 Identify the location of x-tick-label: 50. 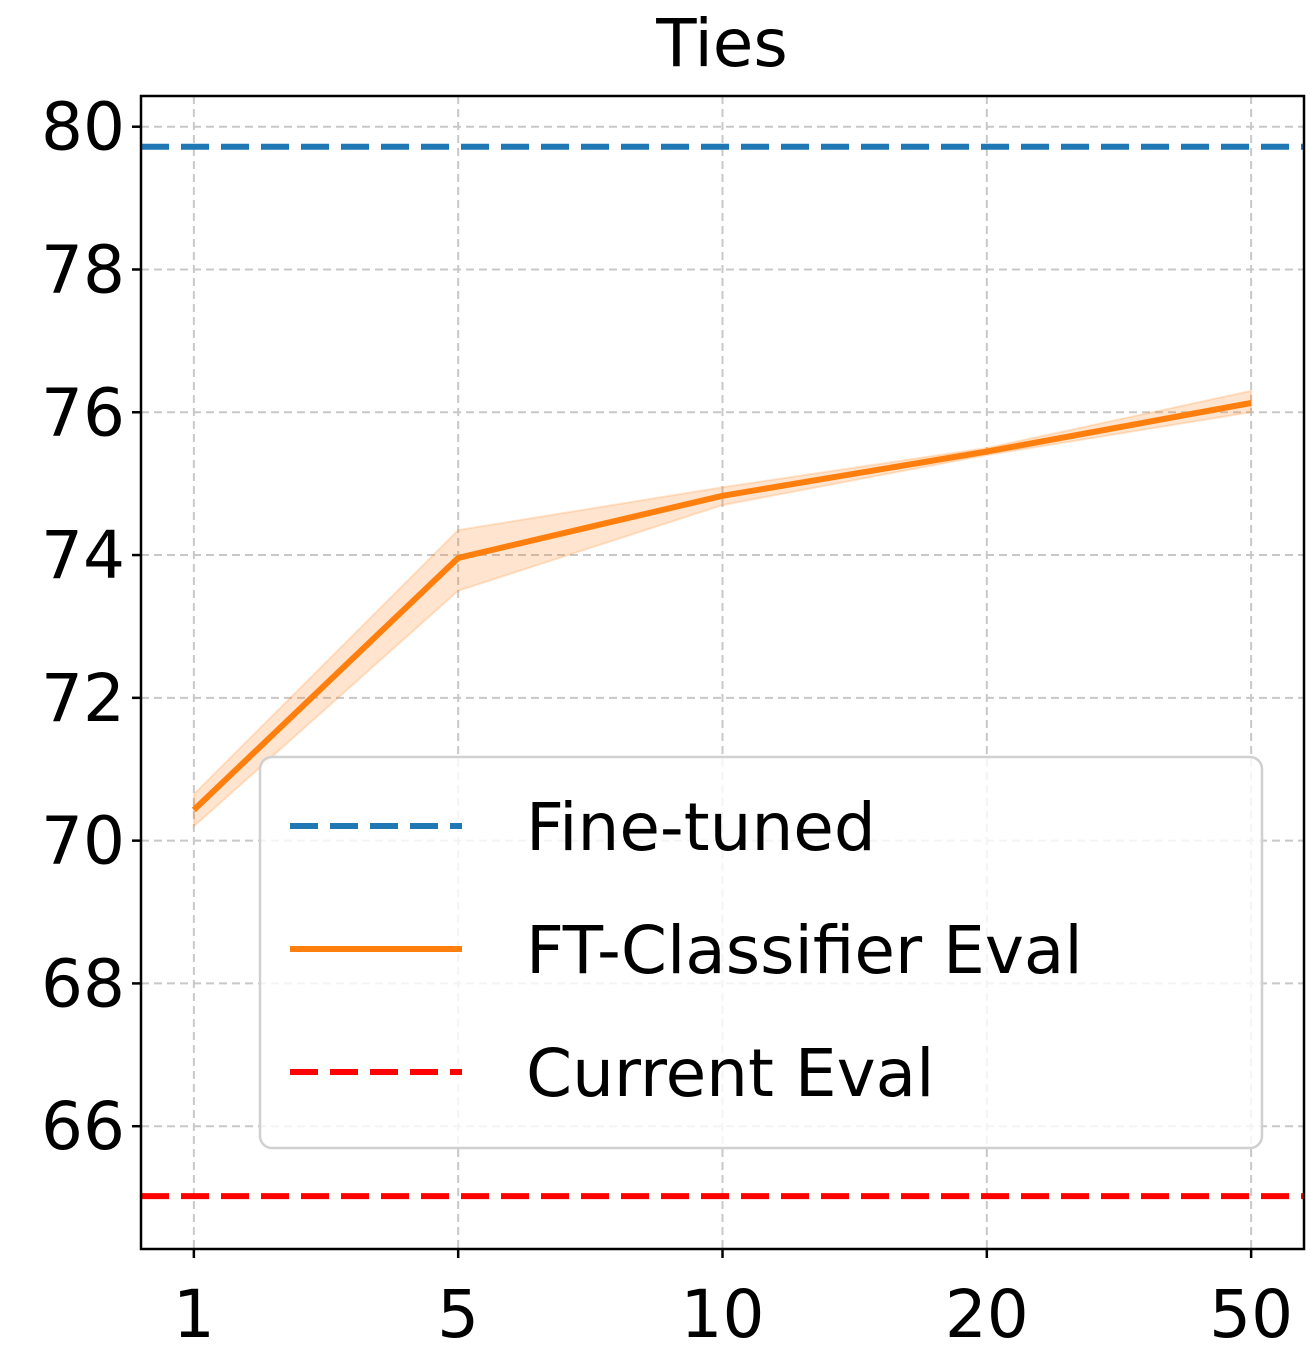
(1251, 1314).